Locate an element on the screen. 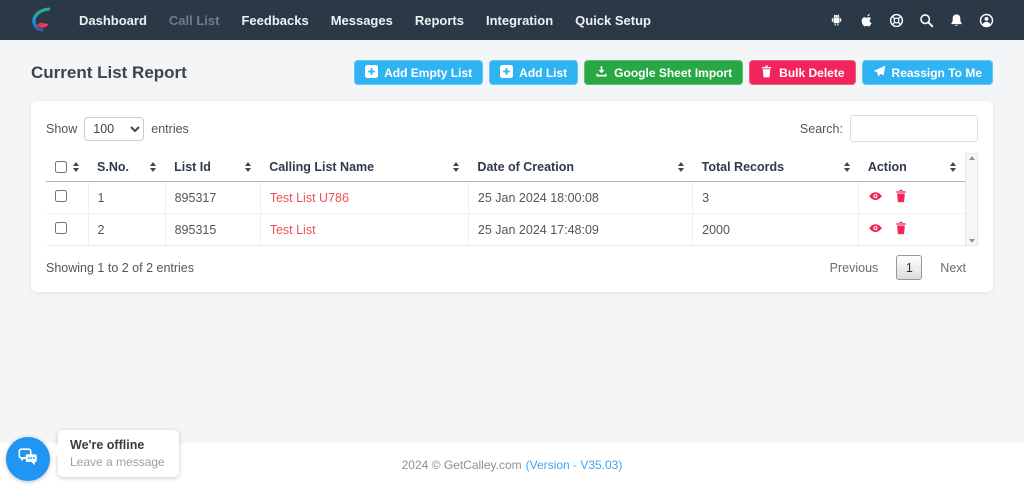 The image size is (1024, 486). google-sheet-import-label: Google Sheet Import is located at coordinates (673, 72).